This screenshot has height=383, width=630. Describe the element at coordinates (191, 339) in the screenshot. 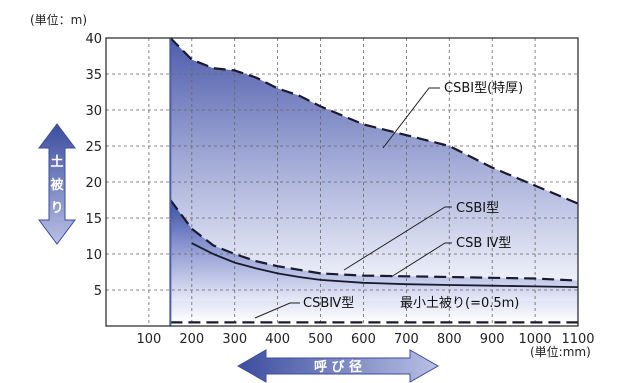

I see `x-tick-label: 200` at that location.